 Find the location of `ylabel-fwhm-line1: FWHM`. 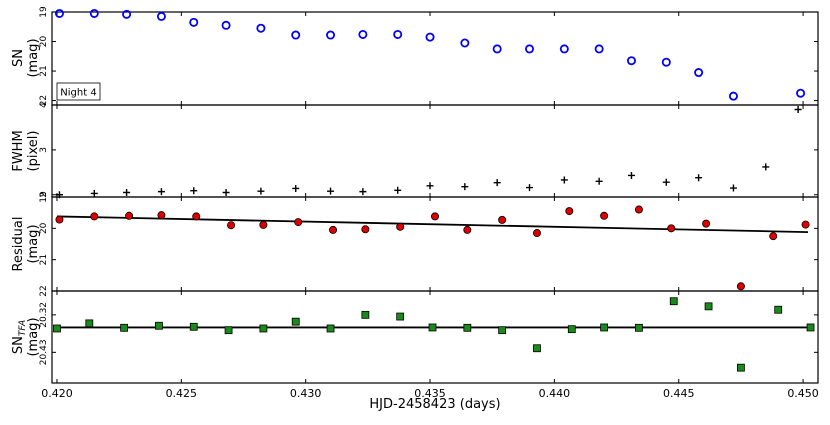

ylabel-fwhm-line1: FWHM is located at coordinates (18, 150).